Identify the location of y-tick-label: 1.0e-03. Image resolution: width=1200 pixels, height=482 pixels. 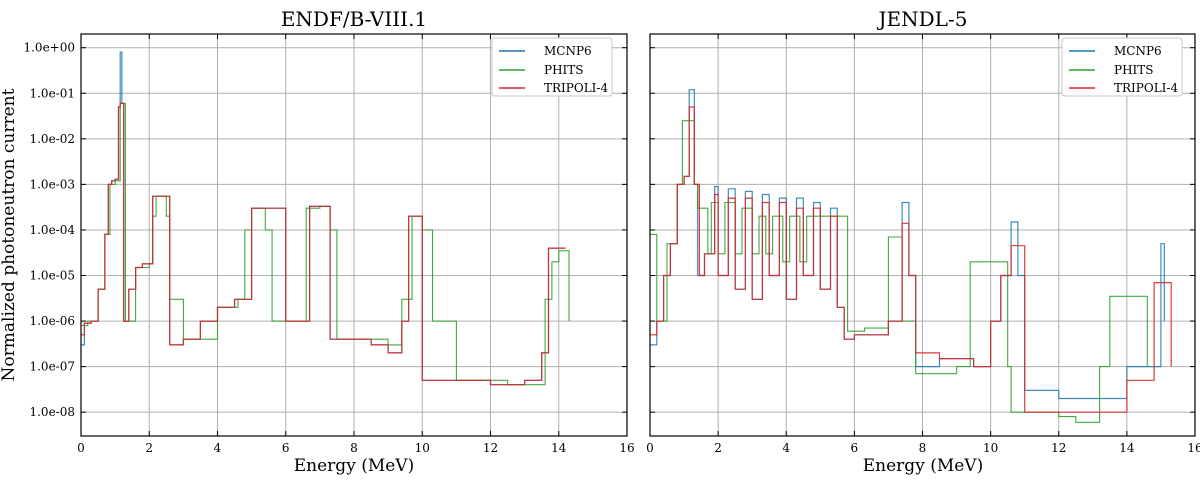
(52, 184).